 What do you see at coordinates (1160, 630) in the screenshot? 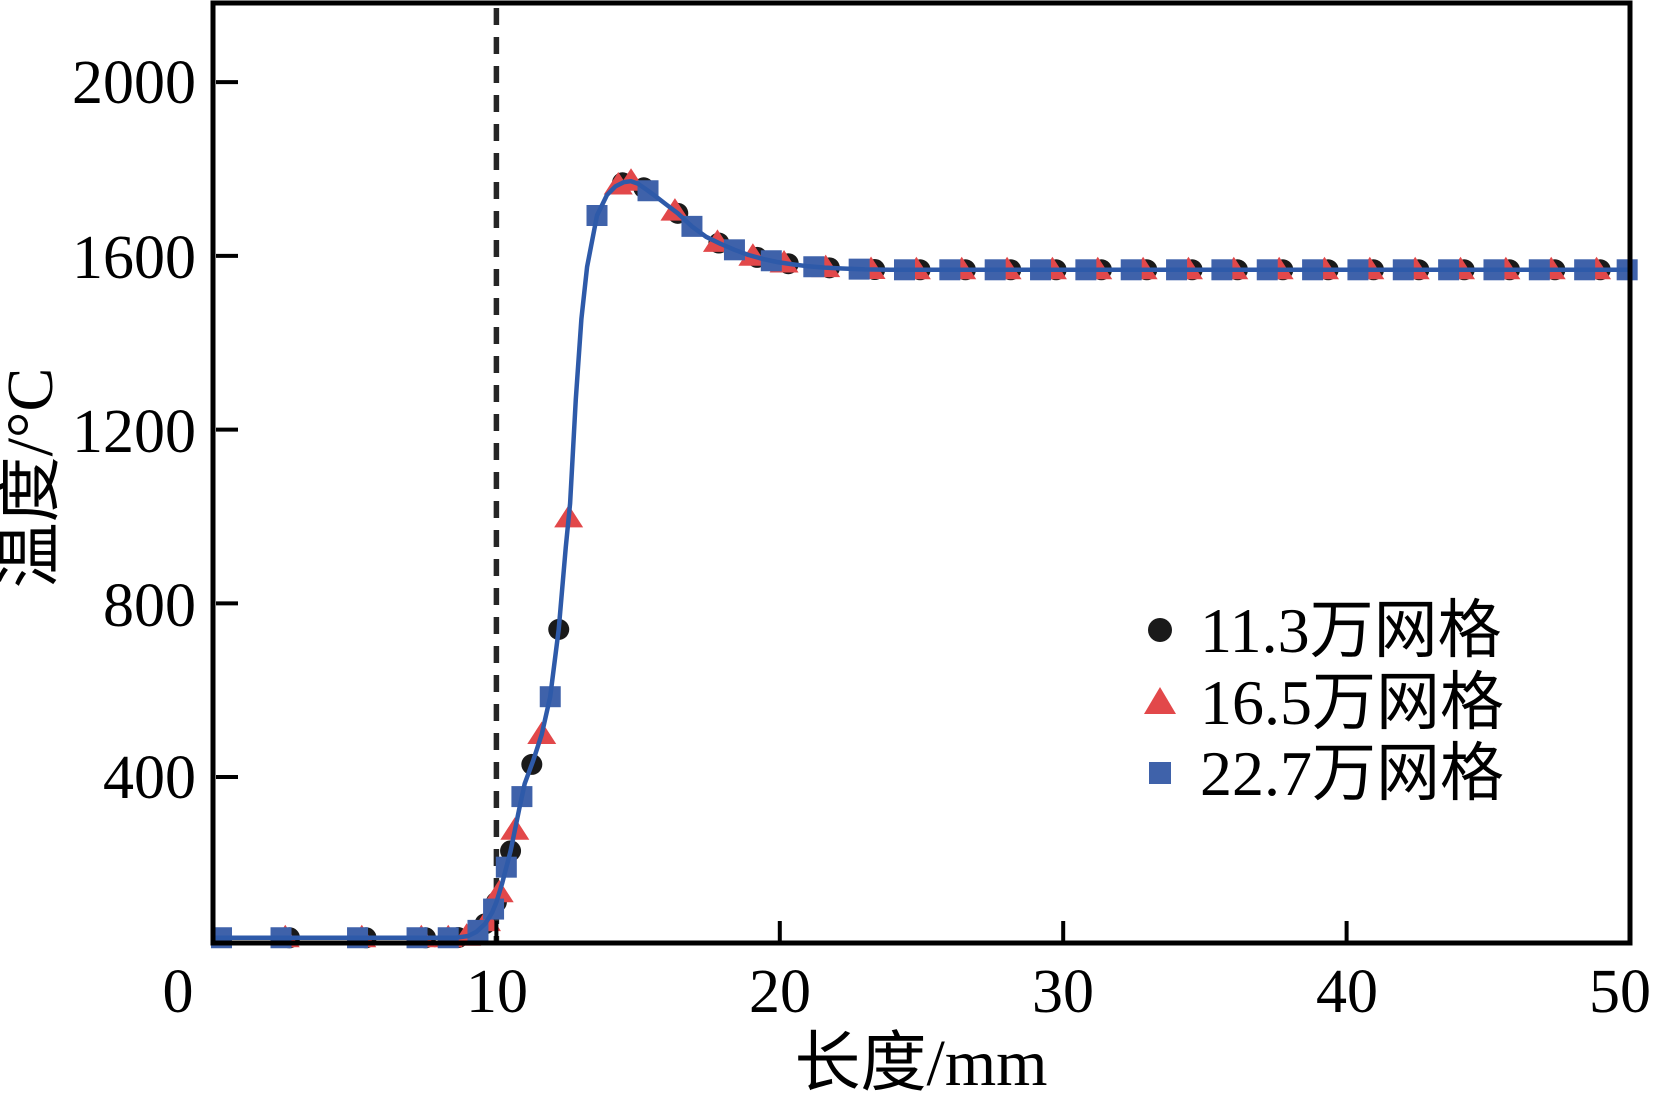
I see `circle-marker-icon` at bounding box center [1160, 630].